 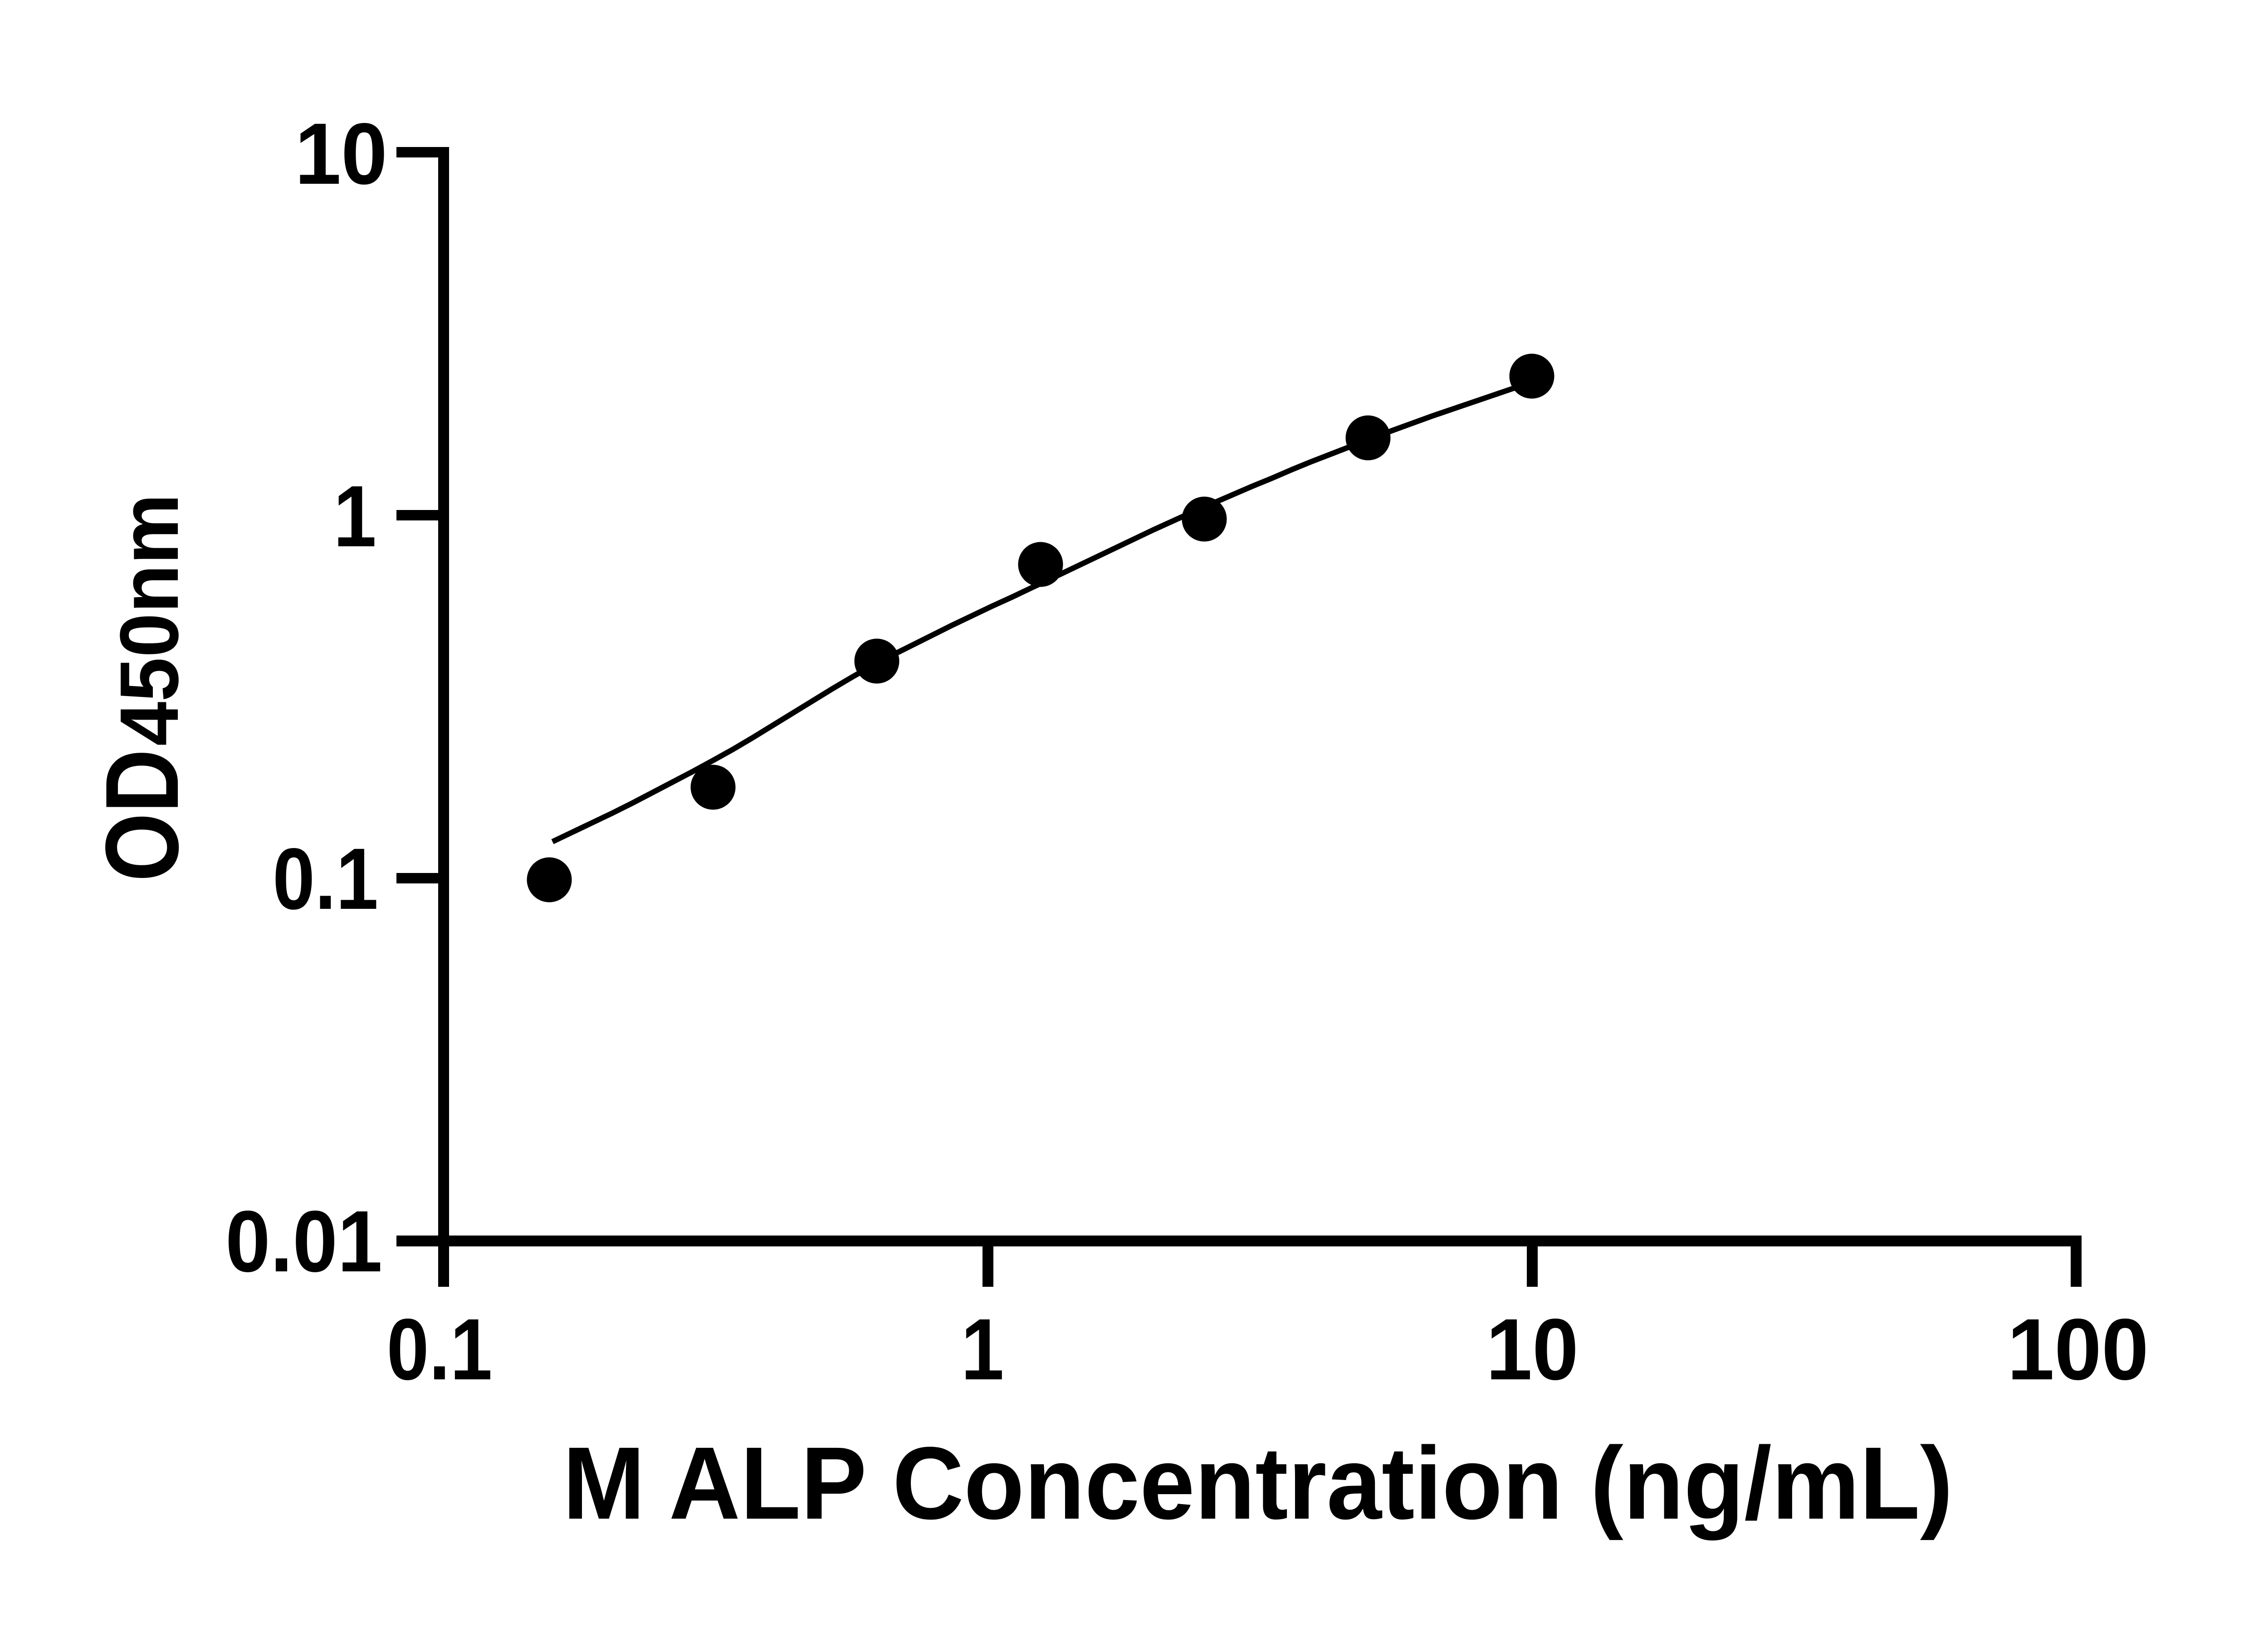 I want to click on svg-text: 450nm, so click(x=150, y=620).